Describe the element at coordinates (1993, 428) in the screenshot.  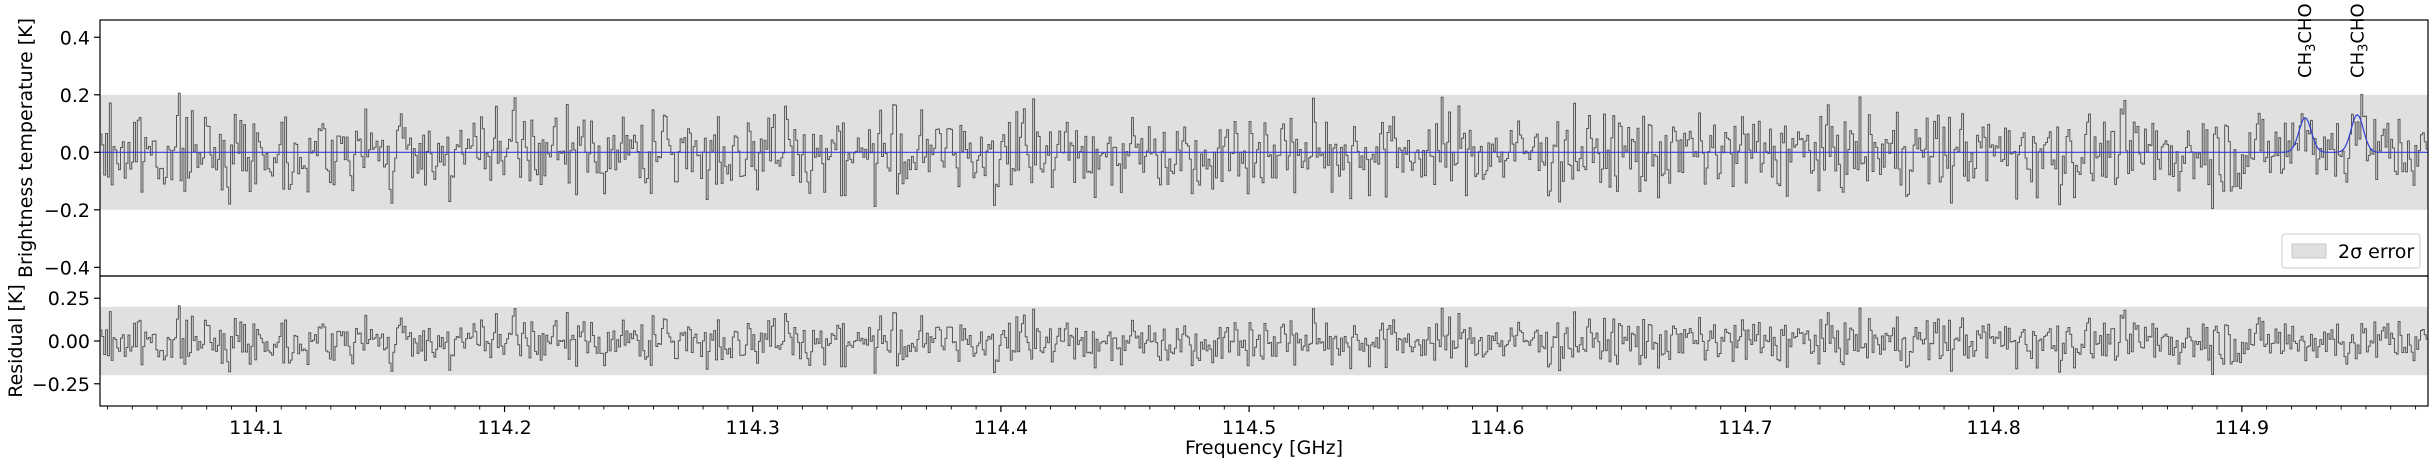
I see `x-tick-label: 114.8` at that location.